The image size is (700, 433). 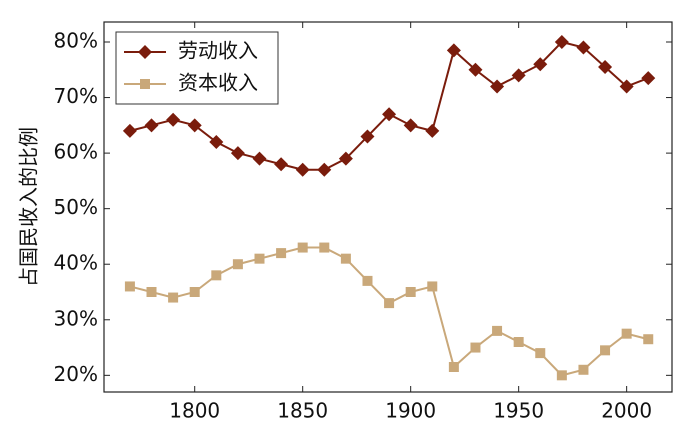 What do you see at coordinates (76, 41) in the screenshot?
I see `y-tick-label: 80%` at bounding box center [76, 41].